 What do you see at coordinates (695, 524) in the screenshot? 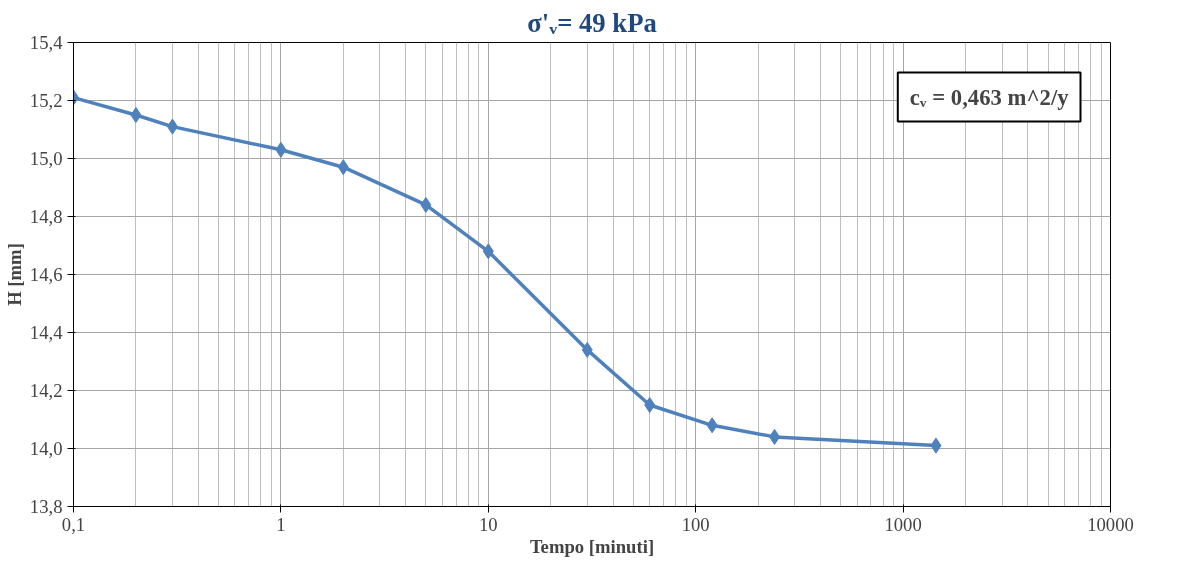
I see `x-tick-label: 100` at bounding box center [695, 524].